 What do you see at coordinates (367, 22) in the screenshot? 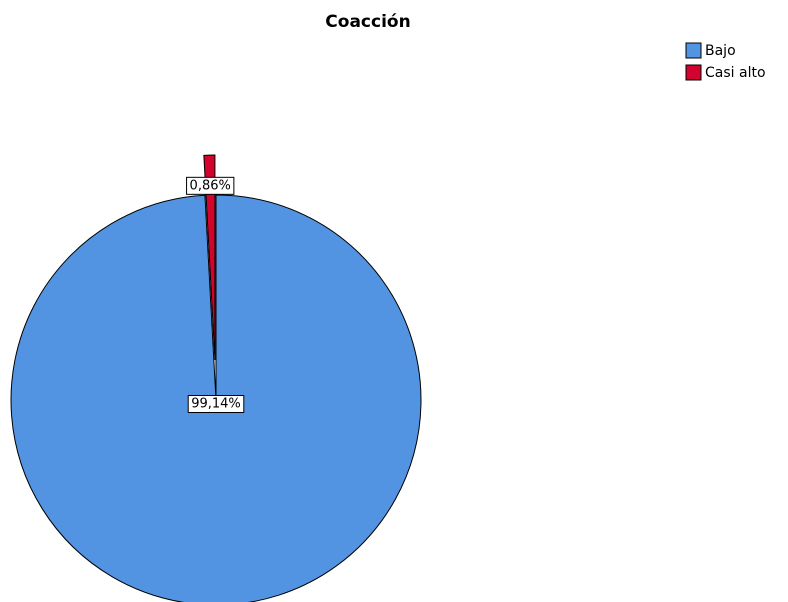
I see `chart-title: Coacción` at bounding box center [367, 22].